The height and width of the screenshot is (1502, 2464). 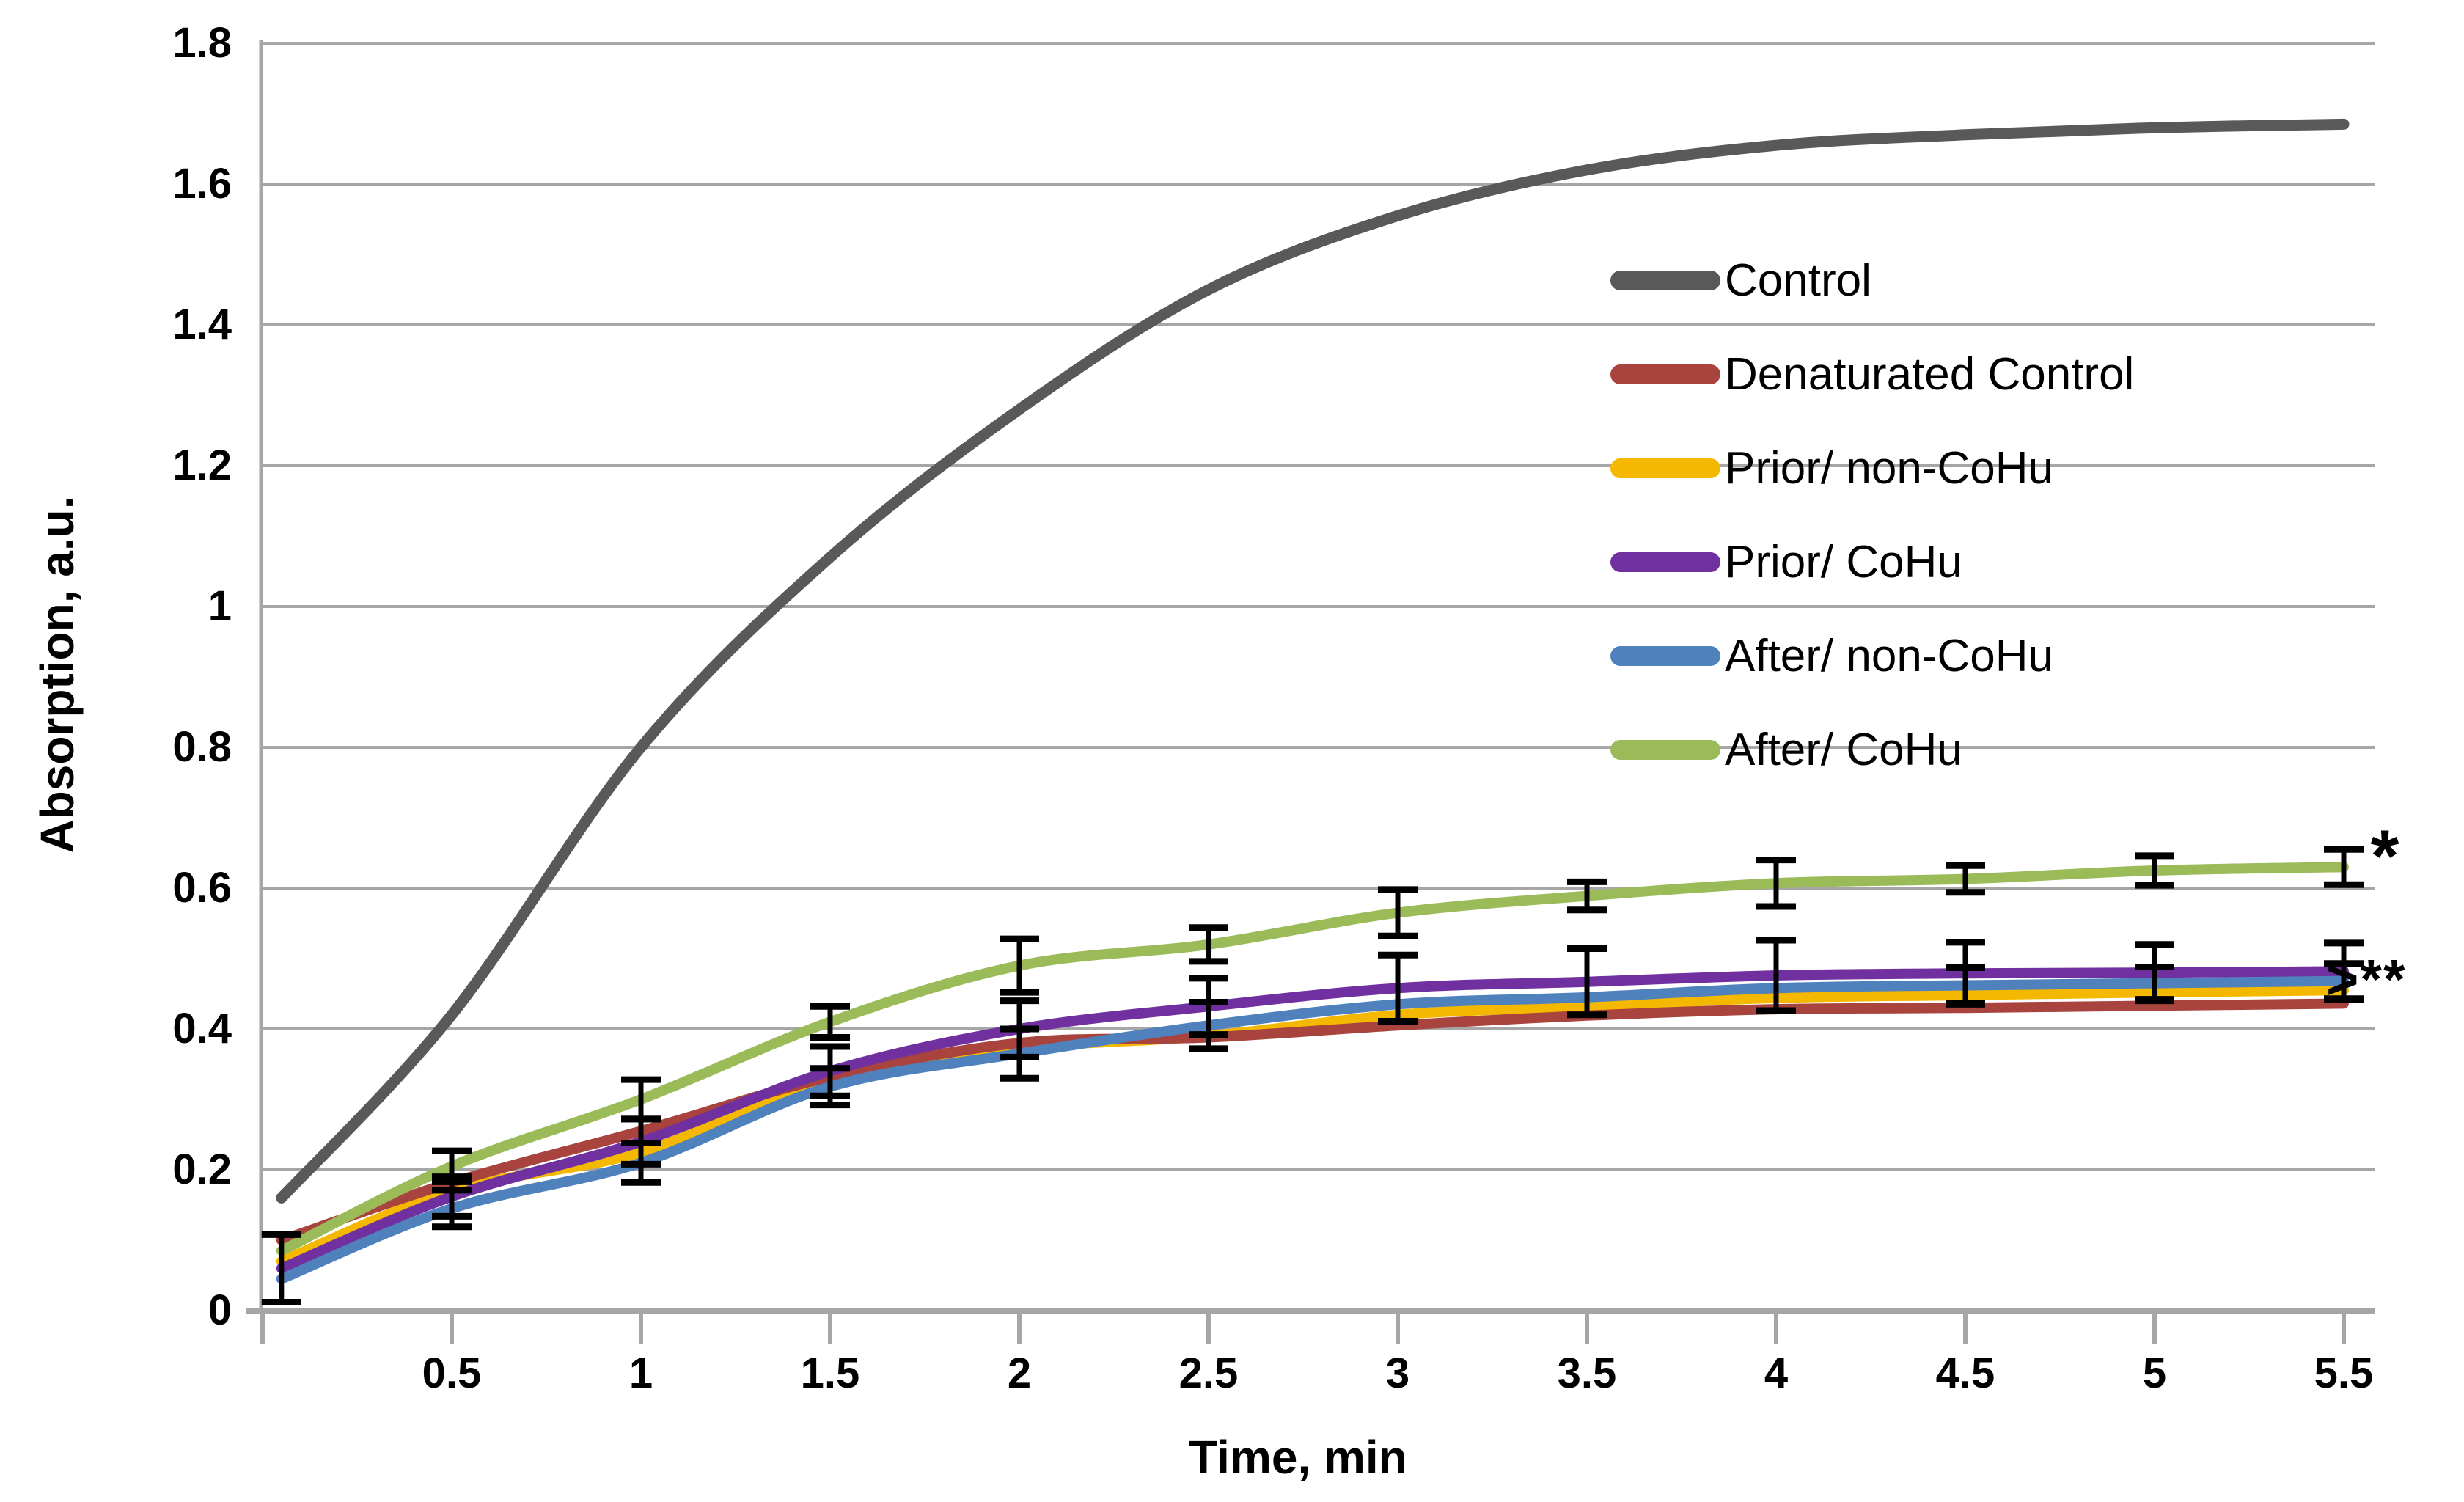 I want to click on y-tick-label-0.6: 0.6, so click(x=202, y=888).